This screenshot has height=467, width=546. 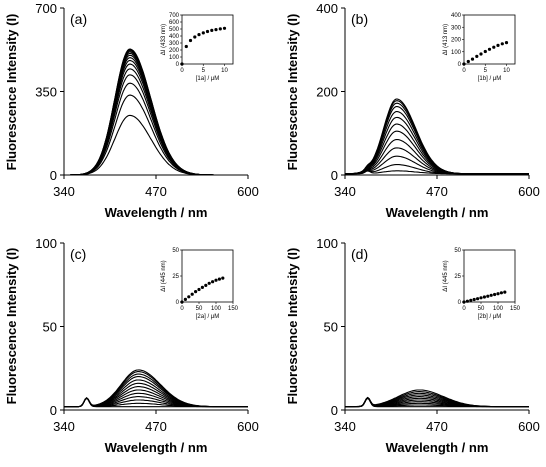 What do you see at coordinates (174, 16) in the screenshot?
I see `inset-y-tick-label: 700` at bounding box center [174, 16].